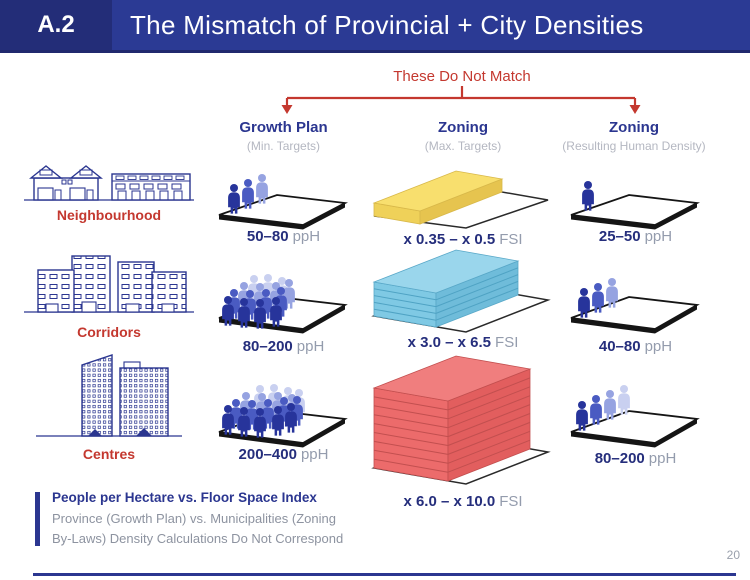  Describe the element at coordinates (267, 236) in the screenshot. I see `value-text: 50–80` at that location.